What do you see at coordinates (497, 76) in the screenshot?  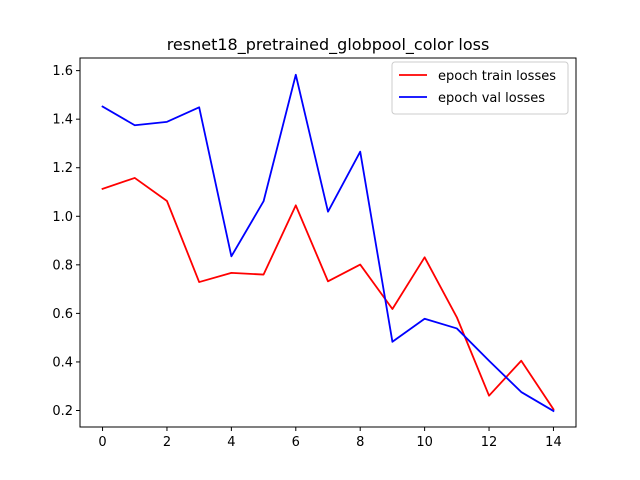 I see `legend-label-train: epoch train losses` at bounding box center [497, 76].